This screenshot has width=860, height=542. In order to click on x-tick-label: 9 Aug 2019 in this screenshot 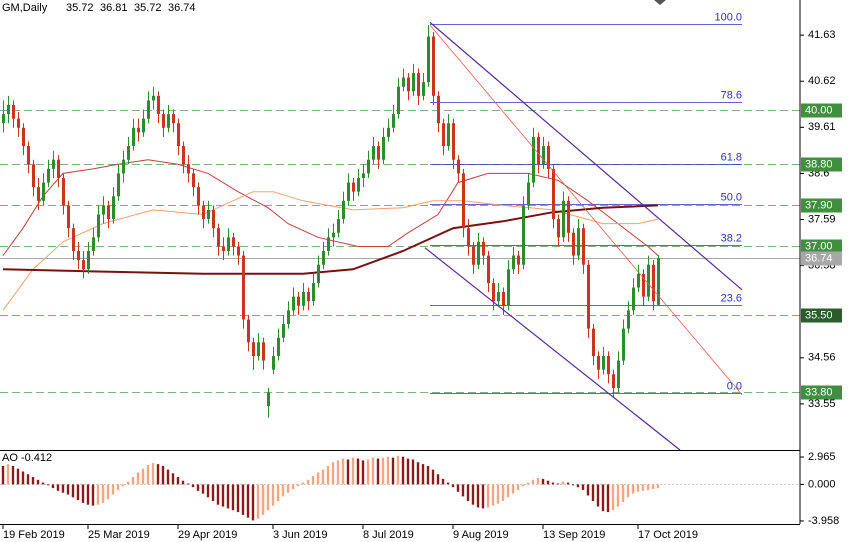, I will do `click(481, 535)`.